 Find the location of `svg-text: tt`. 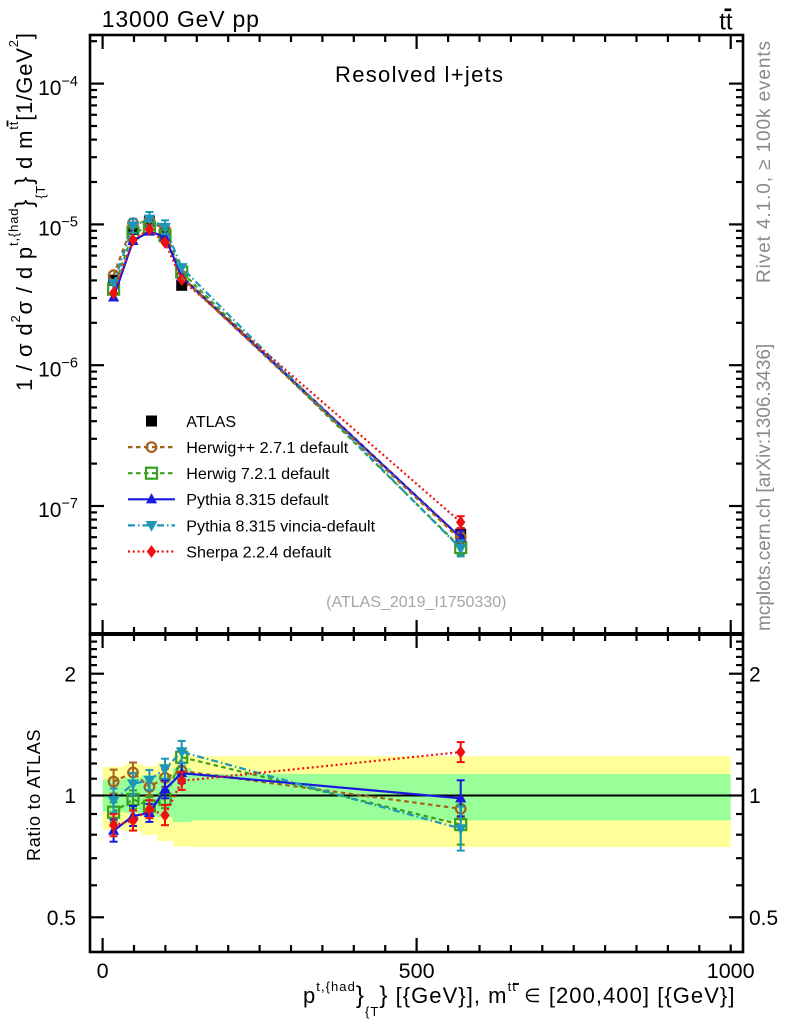

svg-text: tt is located at coordinates (726, 22).